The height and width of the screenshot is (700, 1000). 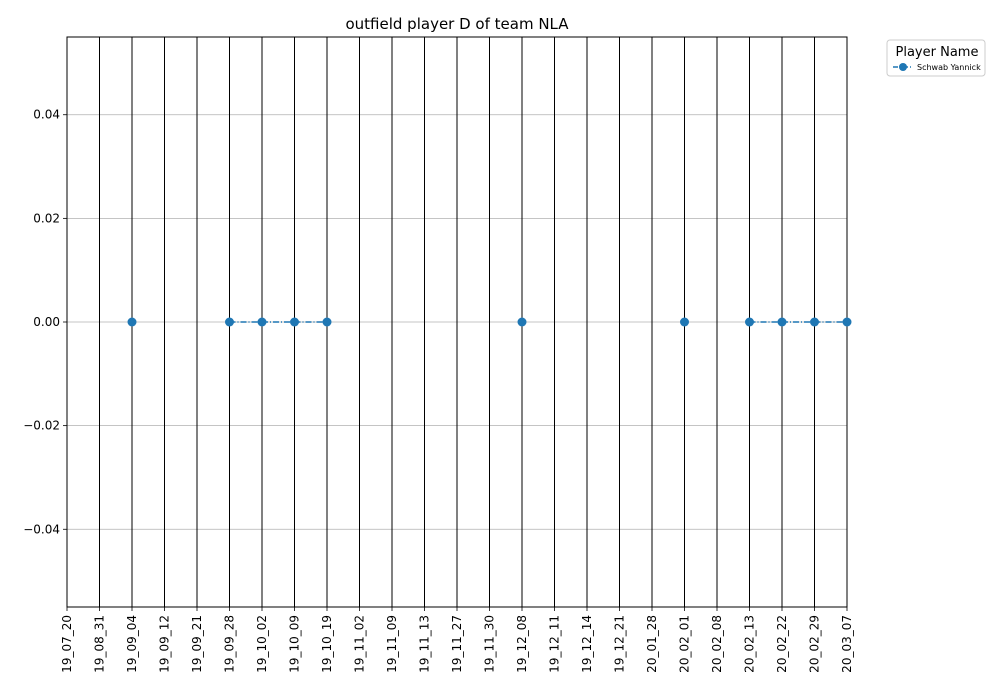 I want to click on x-tick-label: 19_11_02, so click(x=360, y=644).